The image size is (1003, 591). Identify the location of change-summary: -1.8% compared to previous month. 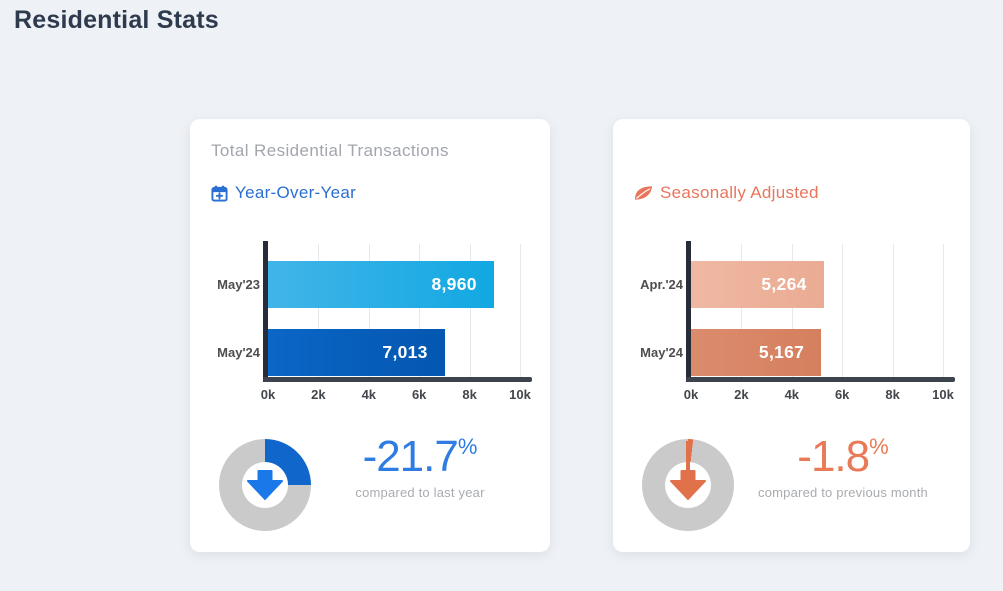
(843, 468).